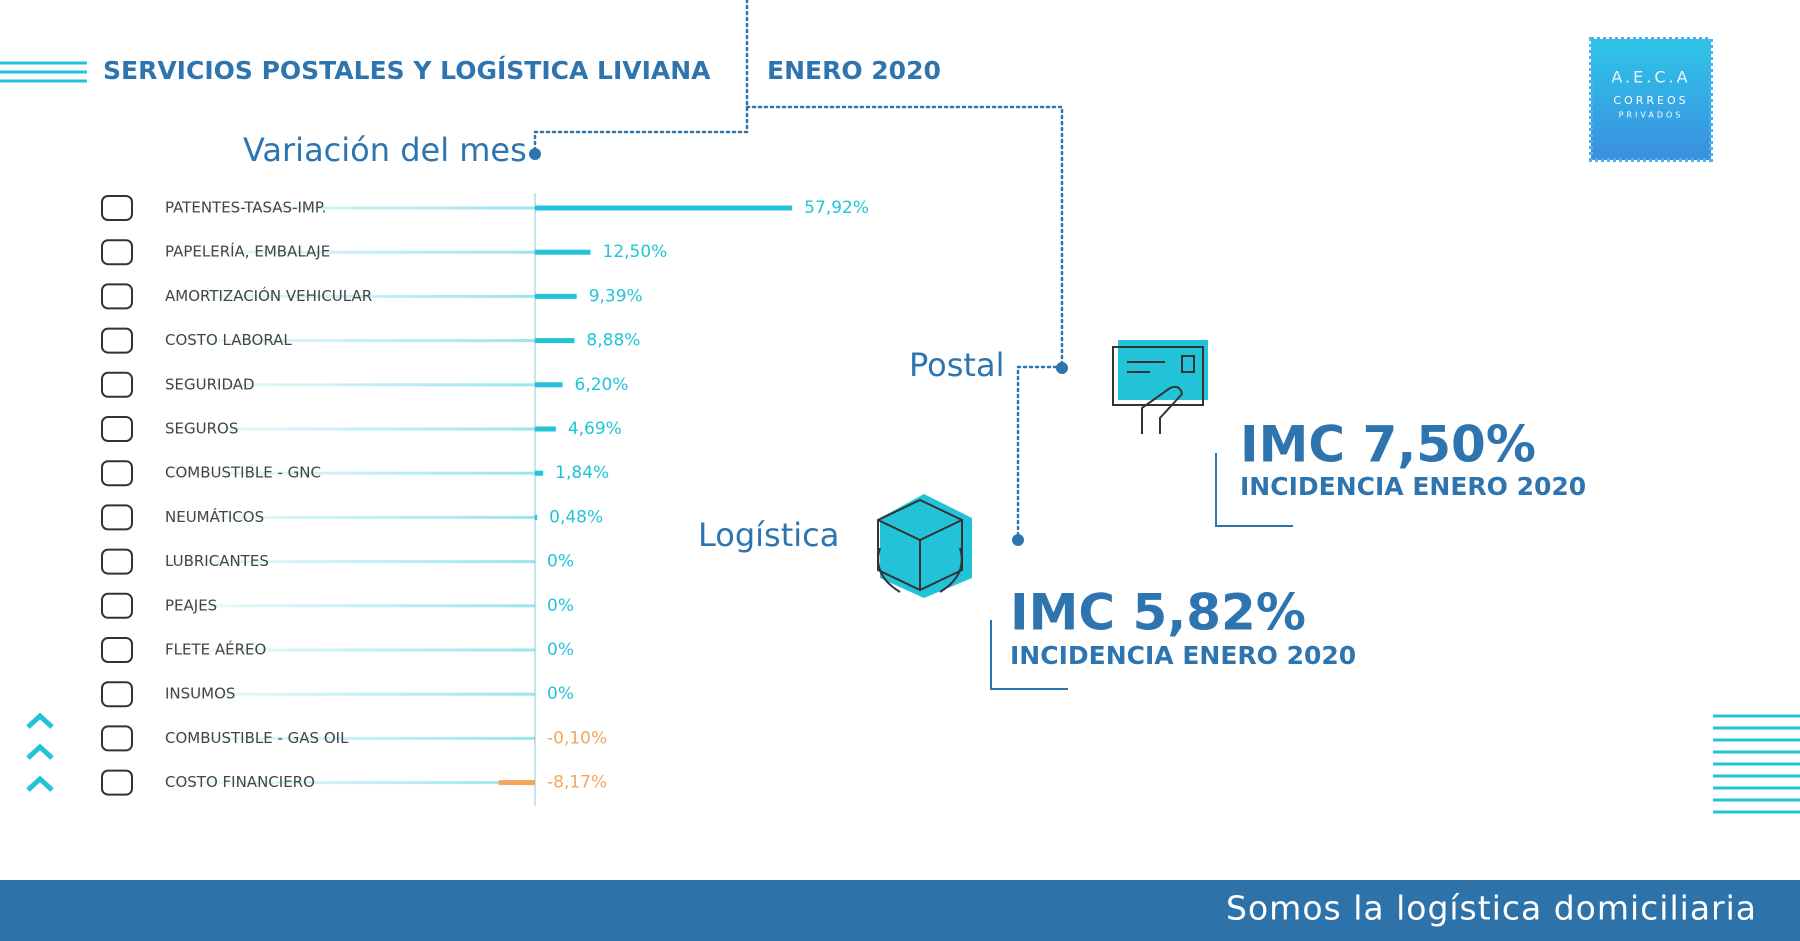 Image resolution: width=1800 pixels, height=941 pixels. I want to click on chart-title: Variación del mes, so click(385, 150).